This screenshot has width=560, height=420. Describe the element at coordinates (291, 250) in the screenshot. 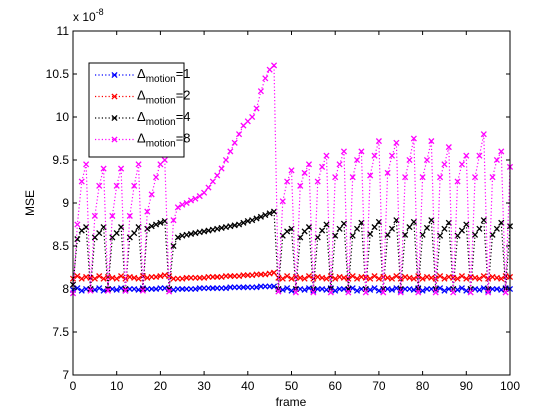

I see `series-line` at that location.